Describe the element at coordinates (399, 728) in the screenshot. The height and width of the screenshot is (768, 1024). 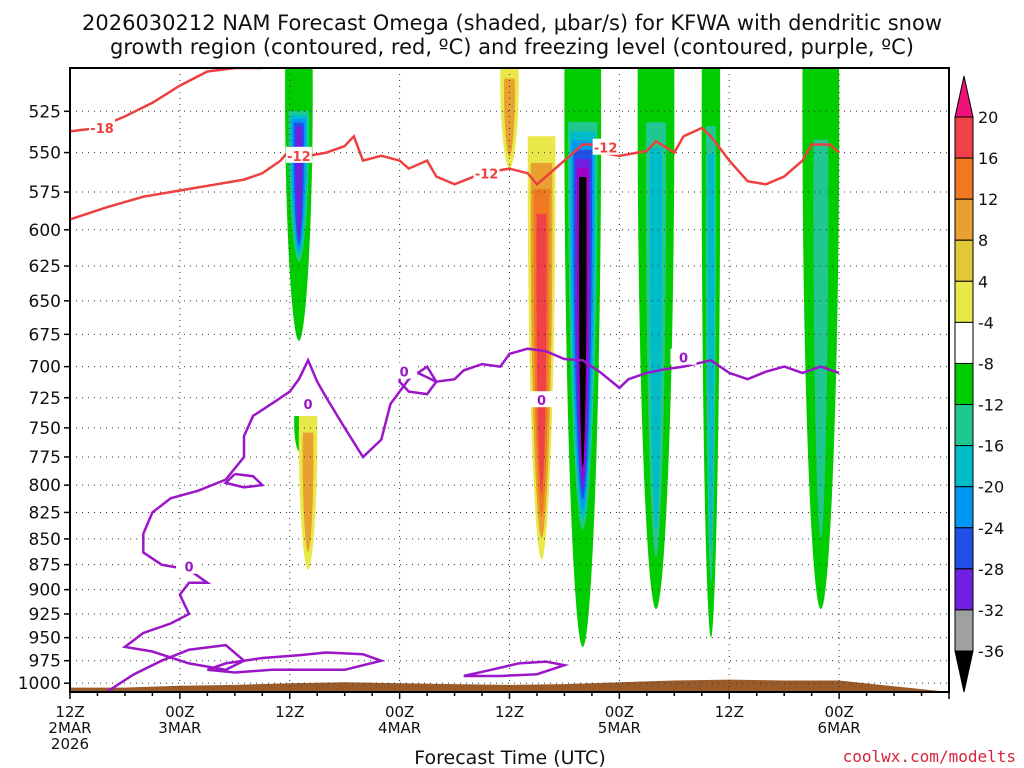
I see `x-tick-label-36-1: 4MAR` at that location.